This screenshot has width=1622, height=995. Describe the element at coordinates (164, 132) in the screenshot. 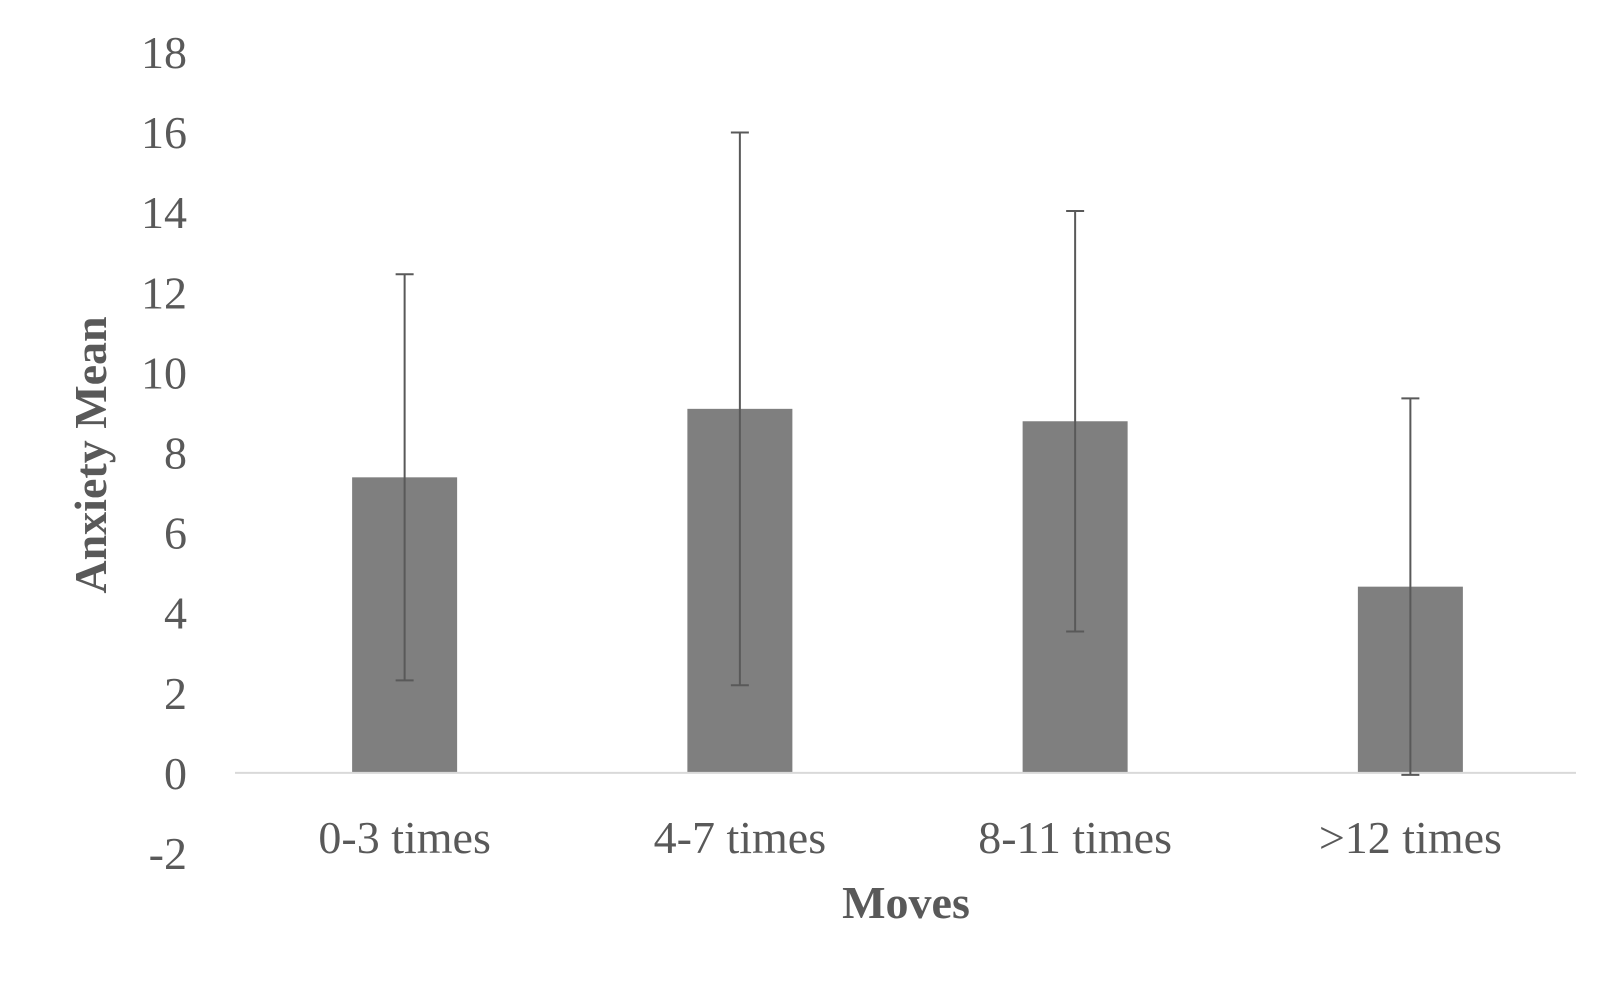

I see `y-tick-label: 16` at that location.